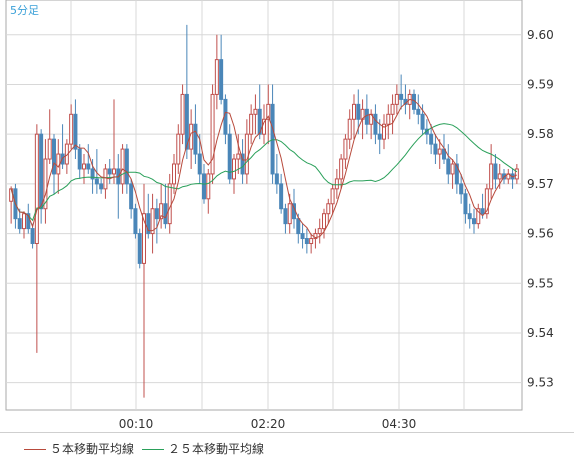 This screenshot has width=574, height=463. What do you see at coordinates (35, 449) in the screenshot?
I see `legend-swatch-ma5` at bounding box center [35, 449].